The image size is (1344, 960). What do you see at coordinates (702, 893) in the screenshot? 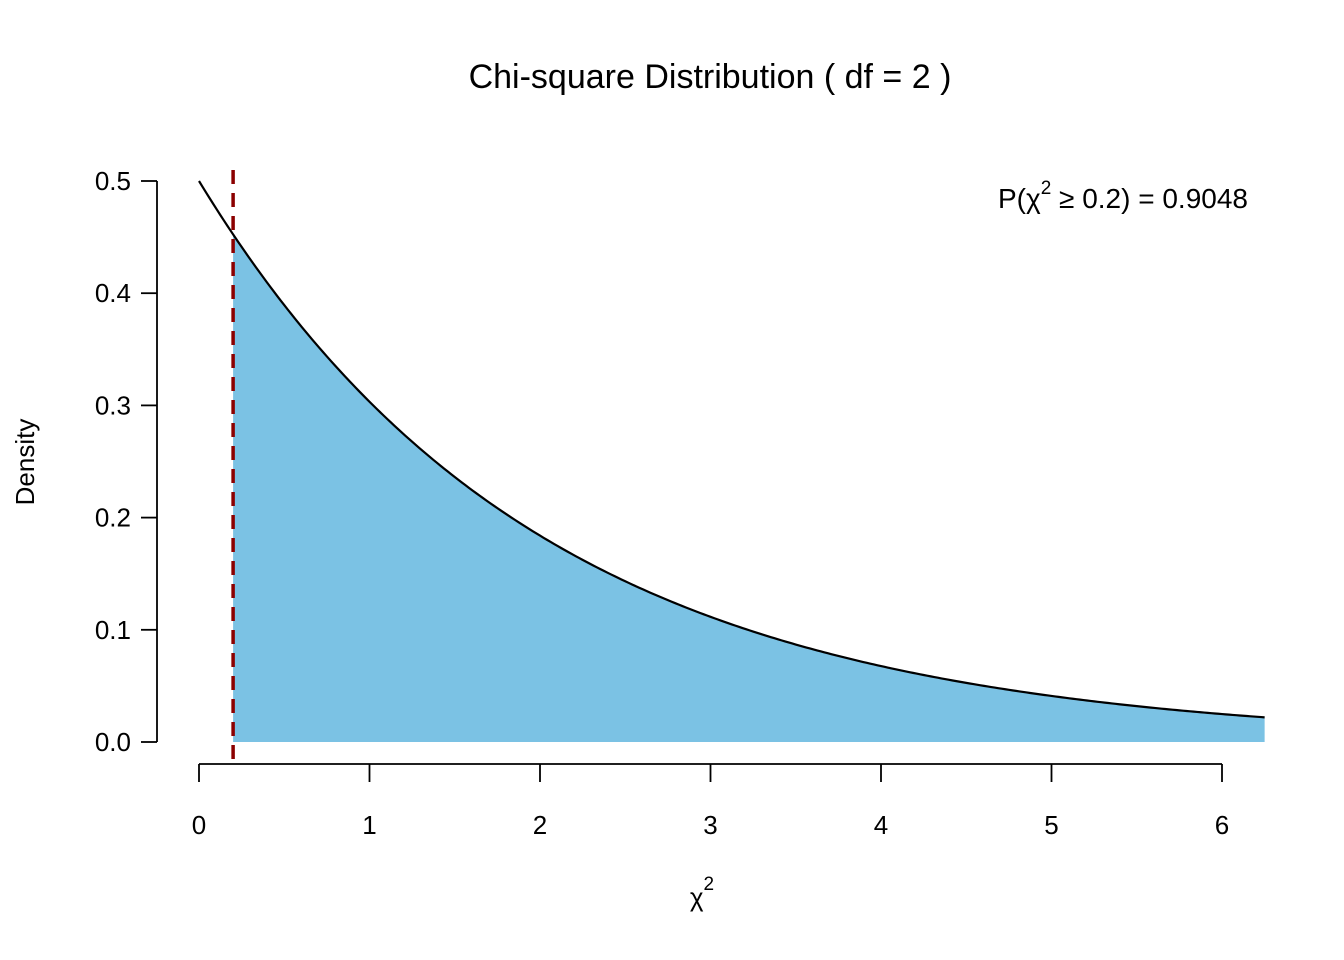
I see `x-axis-label: χ2` at bounding box center [702, 893].